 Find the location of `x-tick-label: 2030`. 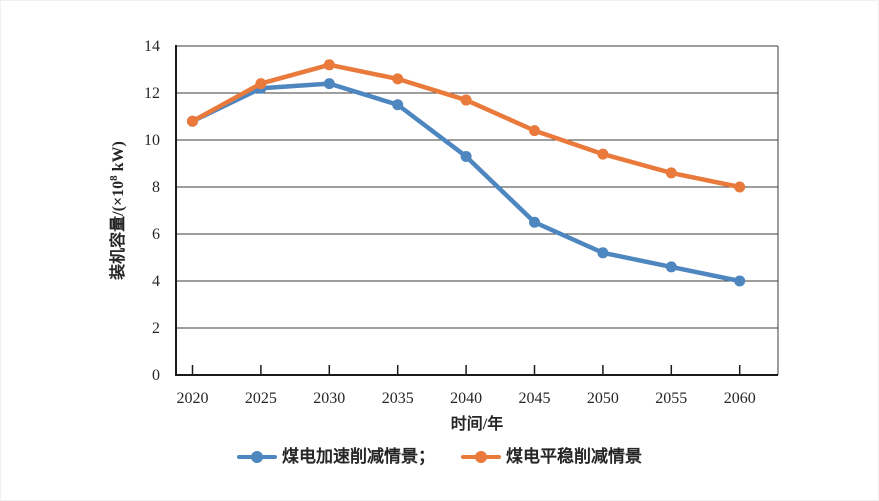

x-tick-label: 2030 is located at coordinates (329, 398).